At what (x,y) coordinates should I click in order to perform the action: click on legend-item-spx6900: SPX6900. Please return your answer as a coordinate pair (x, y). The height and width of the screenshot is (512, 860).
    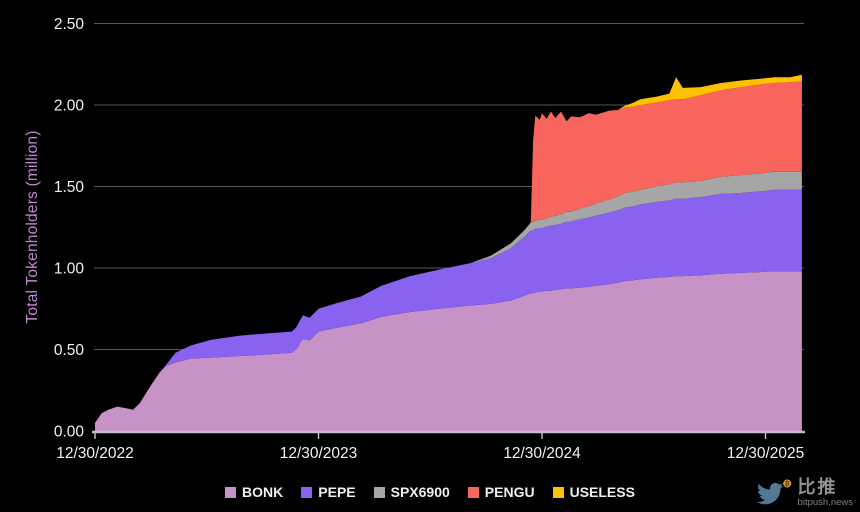
    Looking at the image, I should click on (411, 492).